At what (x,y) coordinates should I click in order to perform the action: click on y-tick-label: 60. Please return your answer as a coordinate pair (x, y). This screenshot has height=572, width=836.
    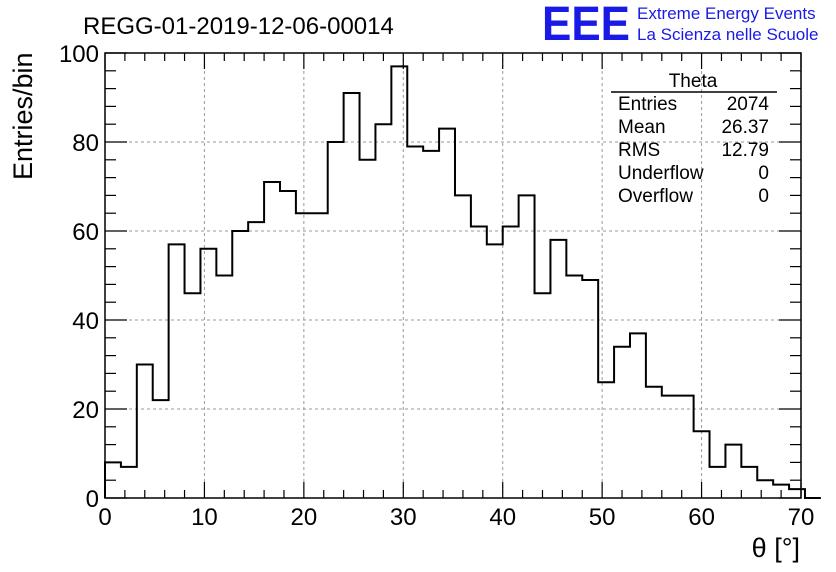
    Looking at the image, I should click on (85, 232).